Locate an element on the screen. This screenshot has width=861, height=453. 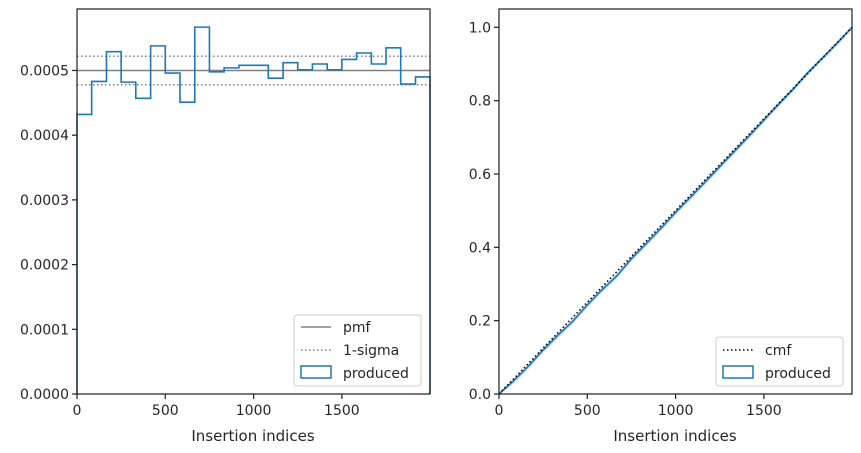
cmf-legend: cmf produced is located at coordinates (779, 361).